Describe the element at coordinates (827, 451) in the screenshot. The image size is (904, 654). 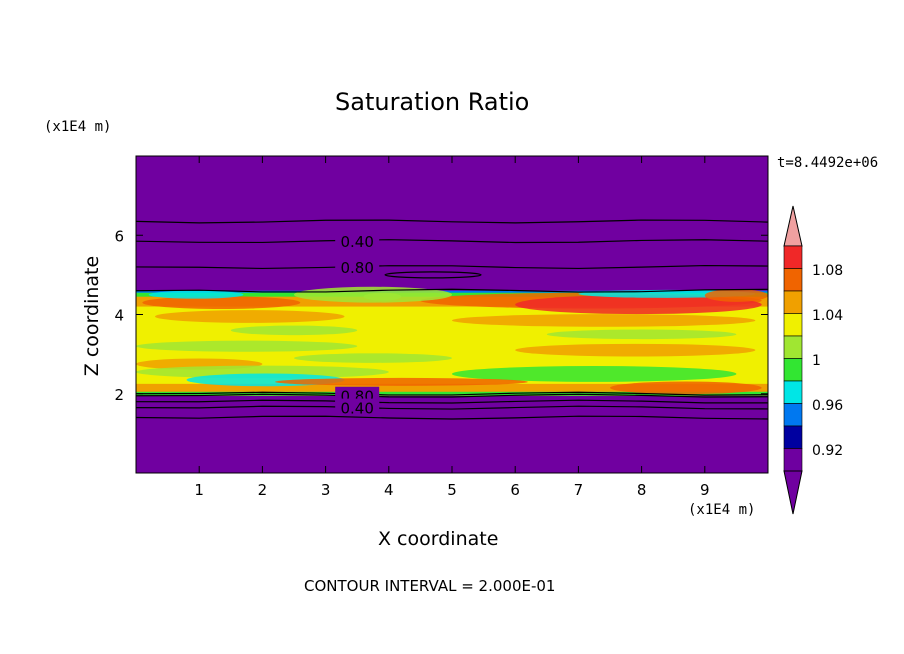
I see `colorbar-label: 0.92` at that location.